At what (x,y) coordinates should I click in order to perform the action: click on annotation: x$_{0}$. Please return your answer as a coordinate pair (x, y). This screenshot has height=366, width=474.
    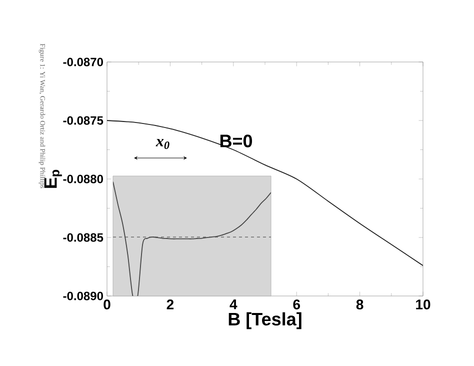
    Looking at the image, I should click on (163, 144).